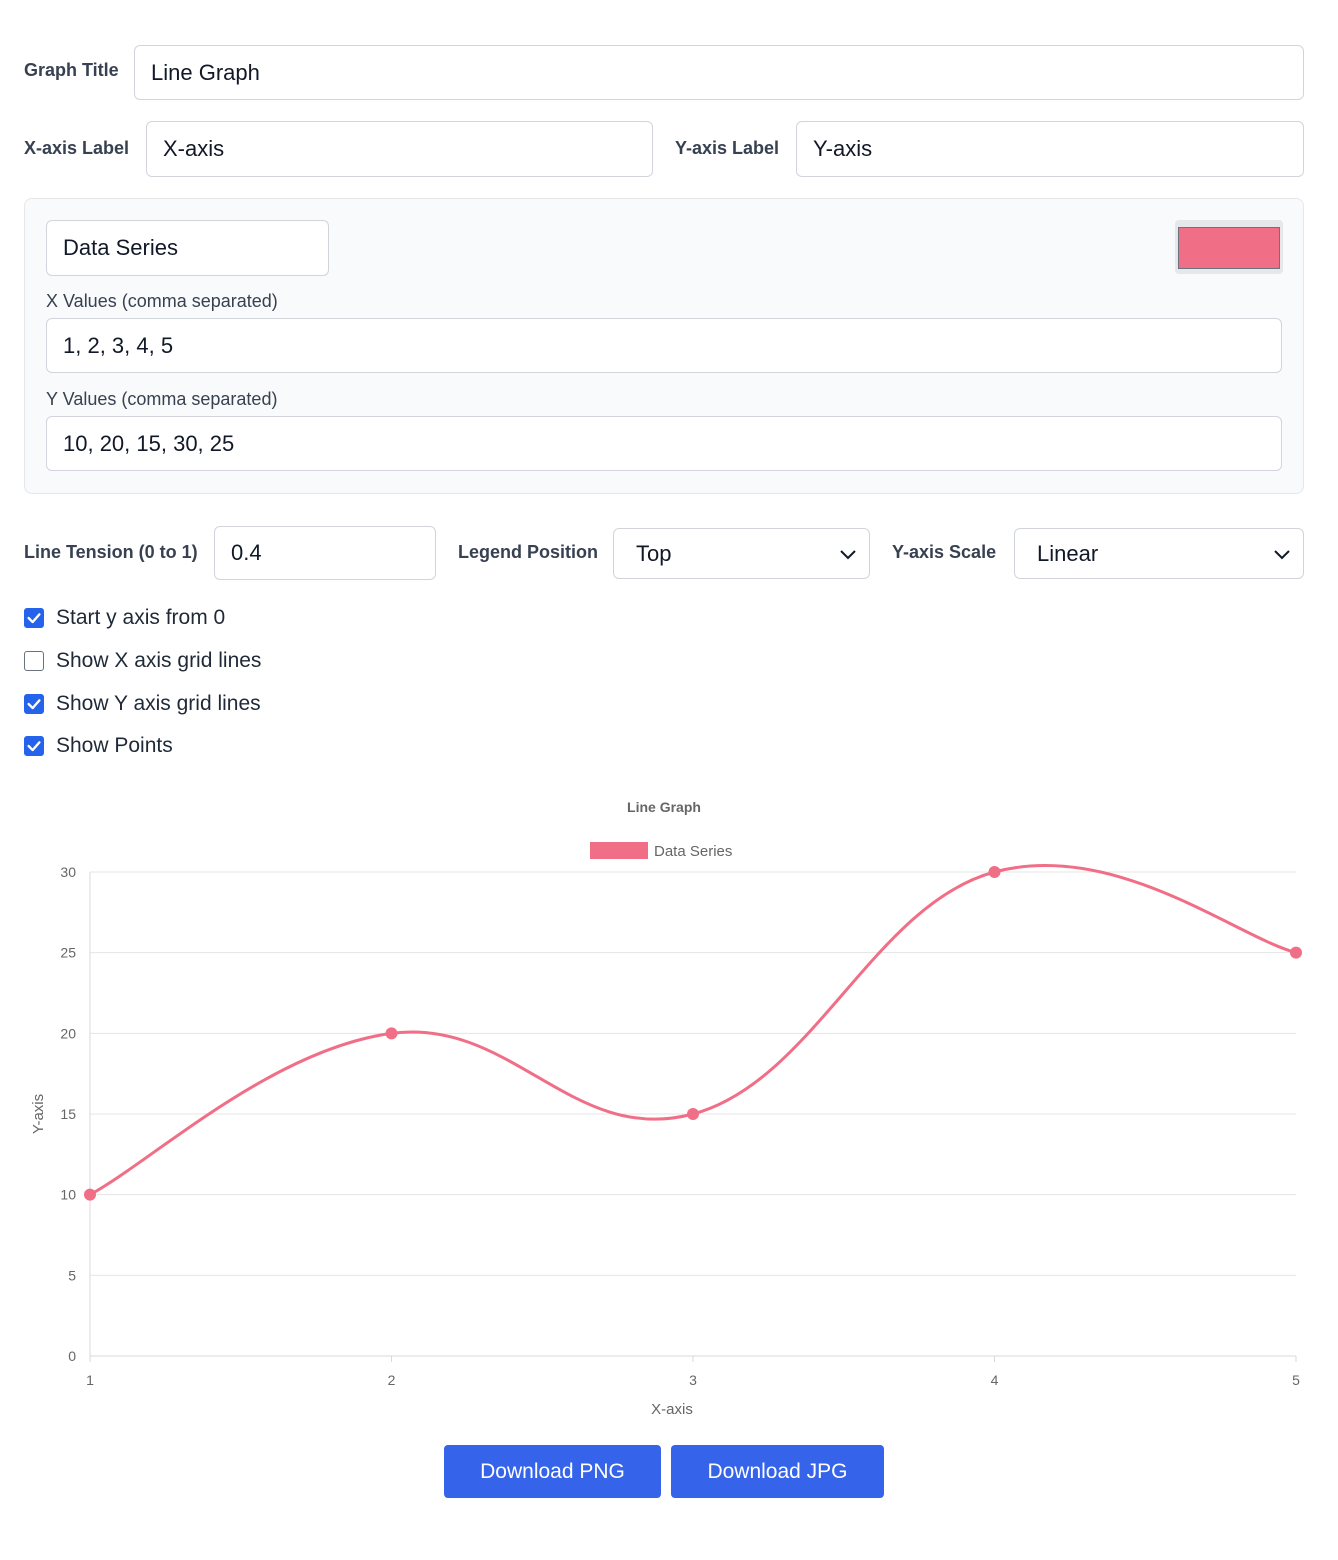 This screenshot has height=1560, width=1338. I want to click on download-jpg-button: Download JPG, so click(777, 1471).